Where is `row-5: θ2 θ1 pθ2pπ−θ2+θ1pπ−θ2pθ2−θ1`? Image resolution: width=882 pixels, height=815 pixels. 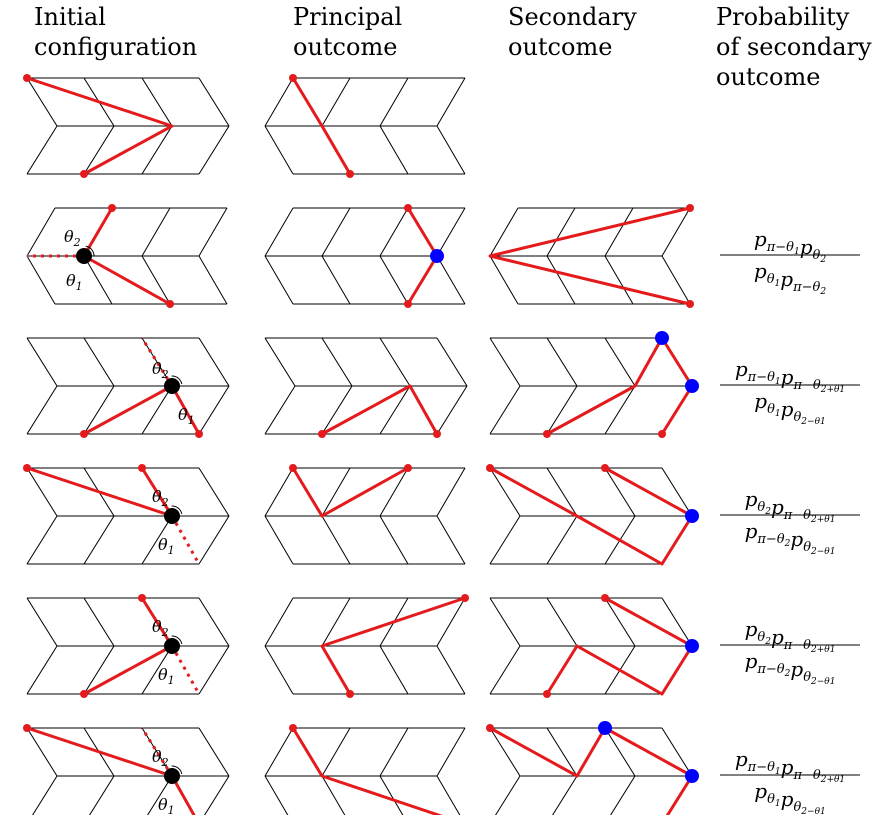
row-5: θ2 θ1 pθ2pπ−θ2+θ1pπ−θ2pθ2−θ1 is located at coordinates (443, 646).